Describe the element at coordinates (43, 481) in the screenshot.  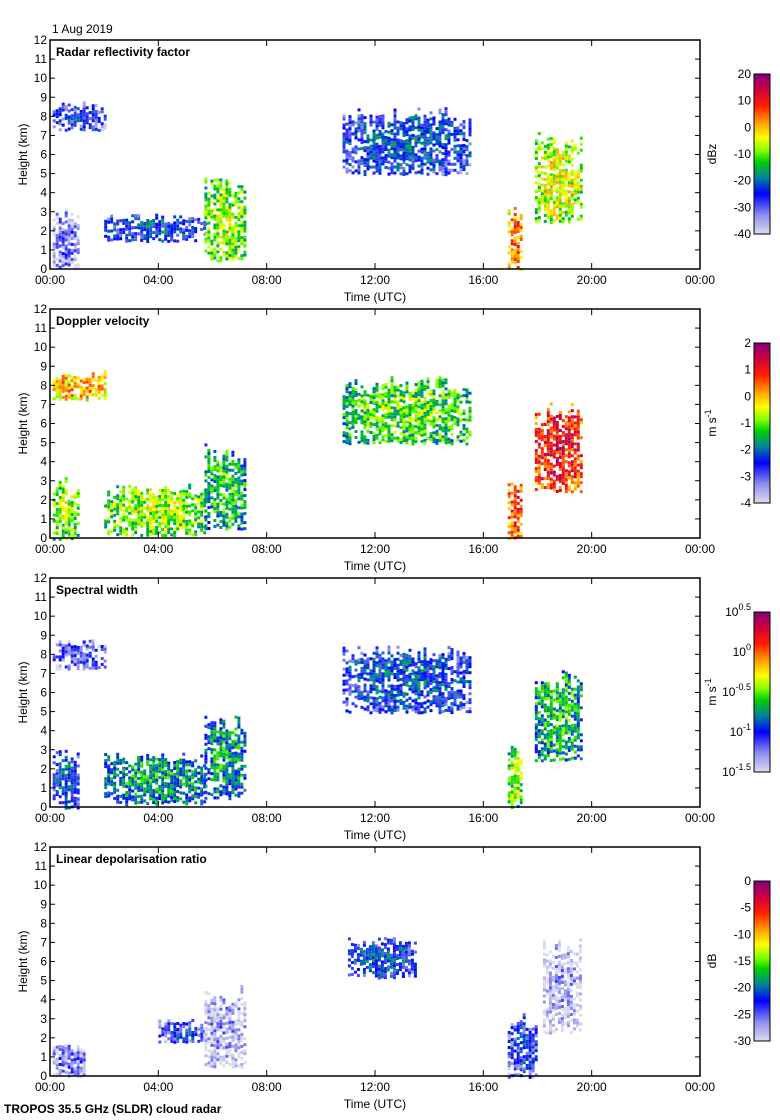
I see `y-tick-label: 3` at that location.